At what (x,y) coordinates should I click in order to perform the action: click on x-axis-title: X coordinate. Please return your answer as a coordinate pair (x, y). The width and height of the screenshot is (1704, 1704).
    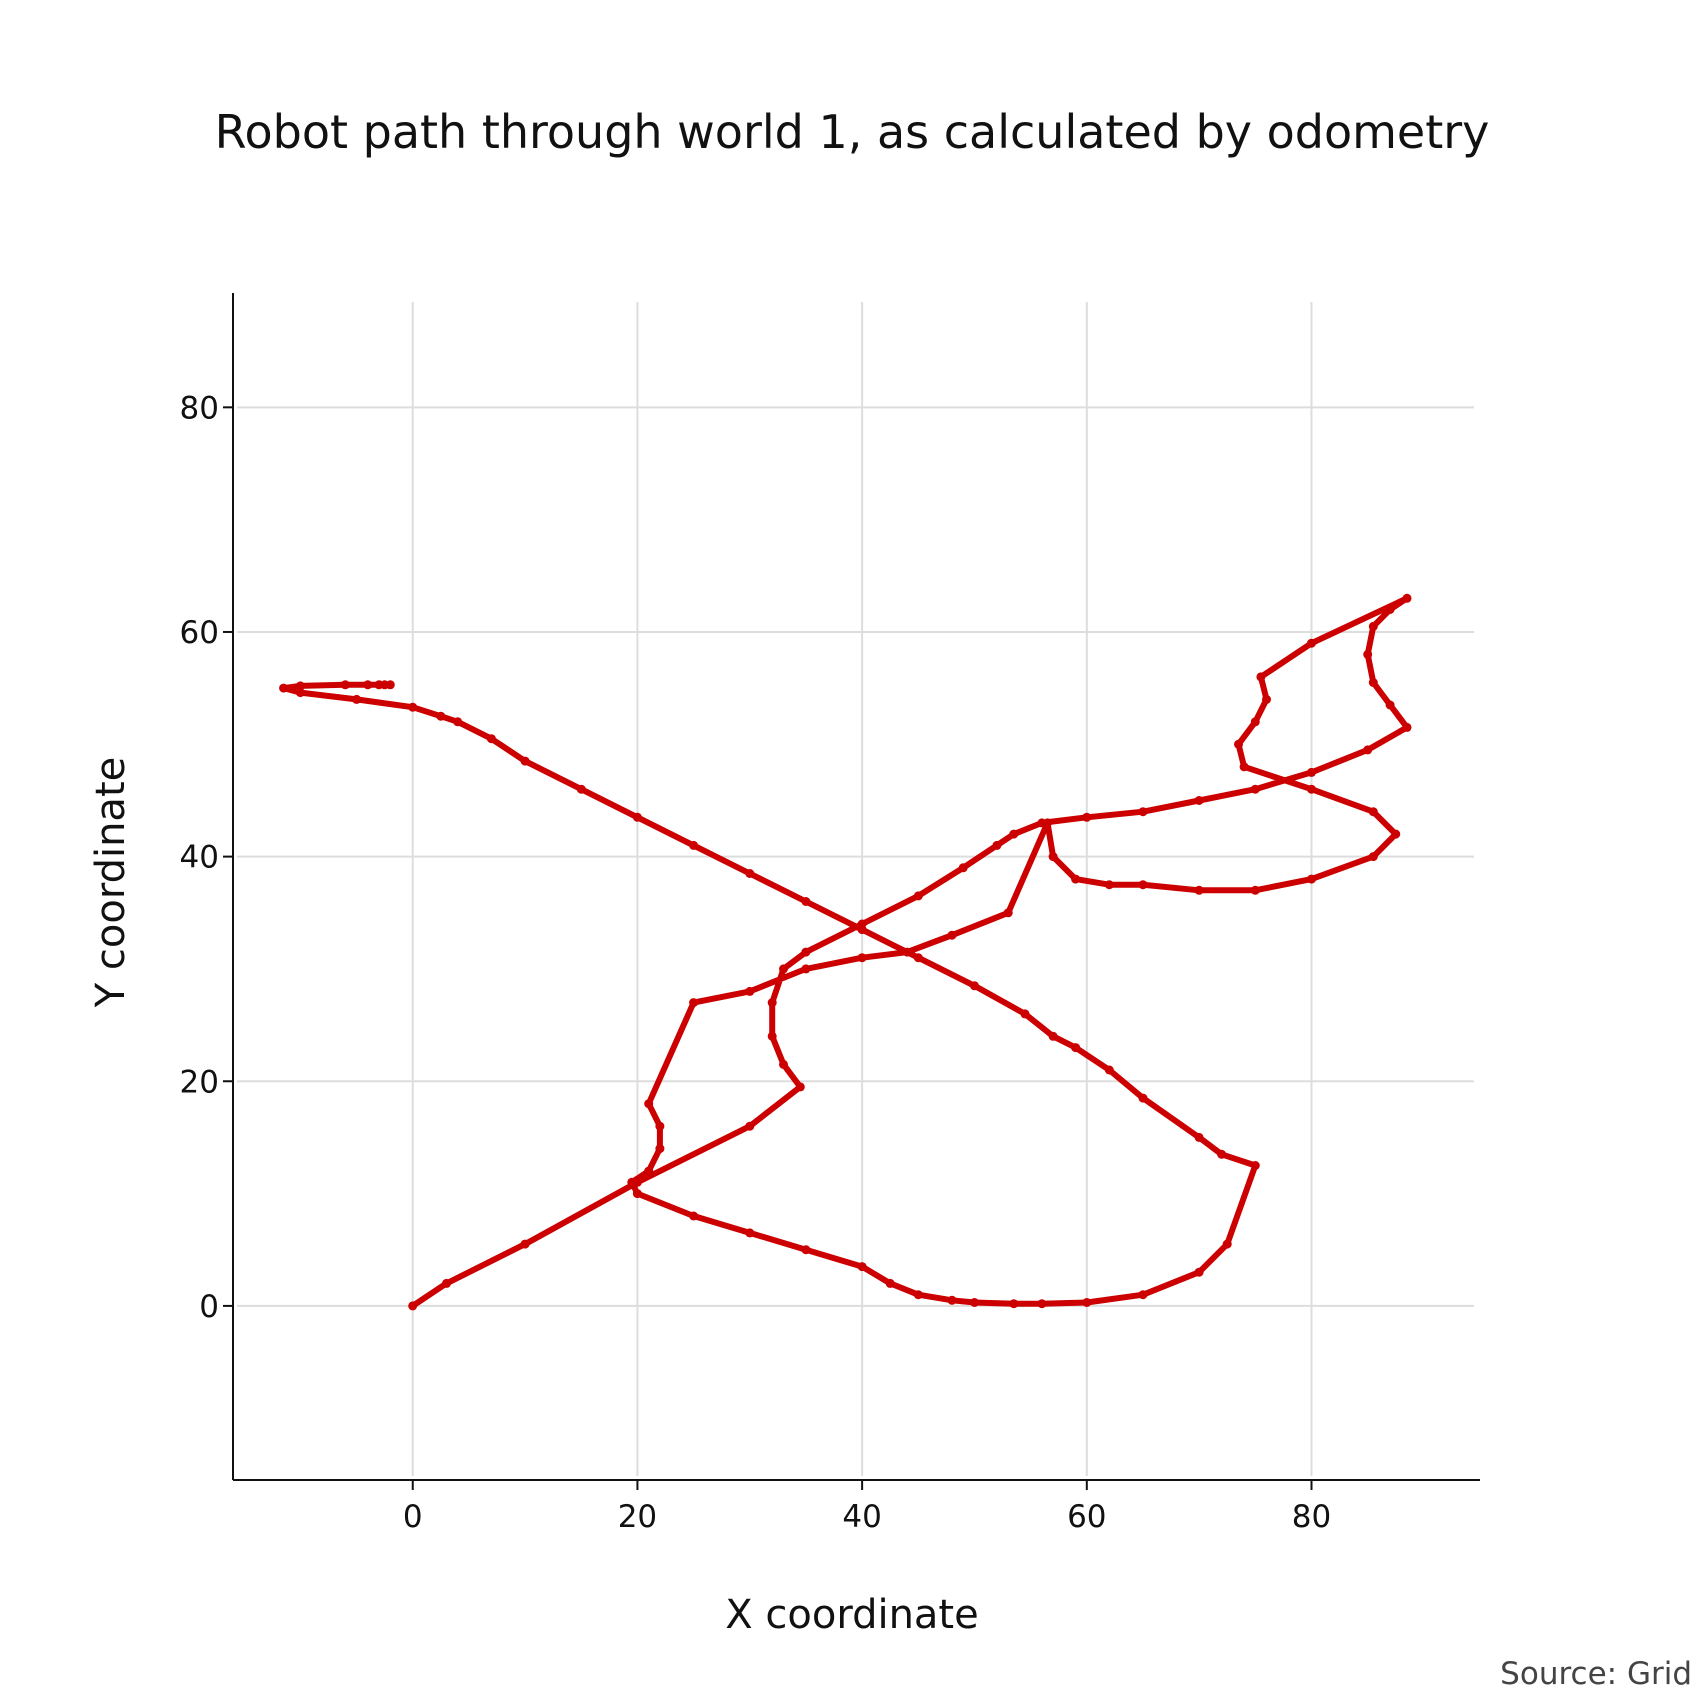
    Looking at the image, I should click on (851, 1615).